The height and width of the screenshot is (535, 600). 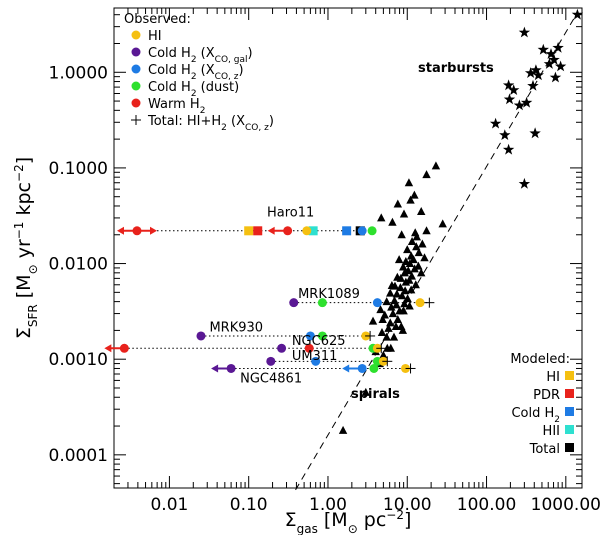 What do you see at coordinates (169, 505) in the screenshot?
I see `x-tick-label: 0.01` at bounding box center [169, 505].